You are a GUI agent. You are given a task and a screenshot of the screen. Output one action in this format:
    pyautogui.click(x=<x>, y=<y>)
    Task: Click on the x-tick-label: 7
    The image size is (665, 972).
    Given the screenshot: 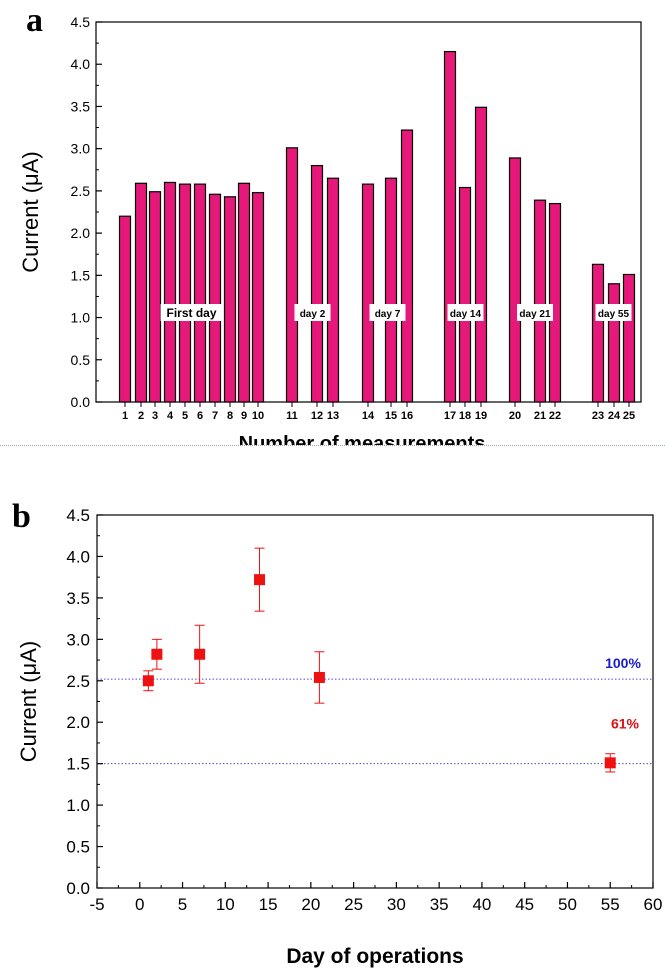 What is the action you would take?
    pyautogui.click(x=215, y=416)
    